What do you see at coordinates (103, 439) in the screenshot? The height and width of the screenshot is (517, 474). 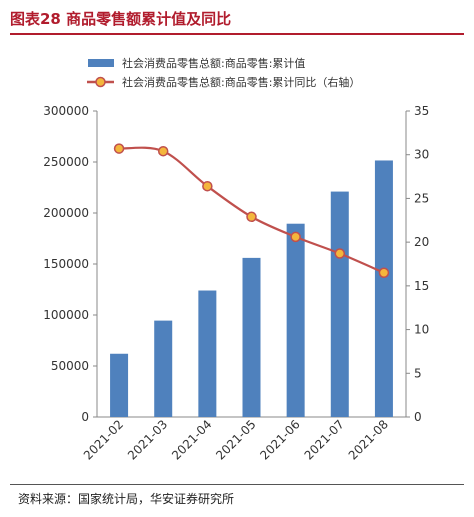 I see `x-tick-label: 2021-02` at bounding box center [103, 439].